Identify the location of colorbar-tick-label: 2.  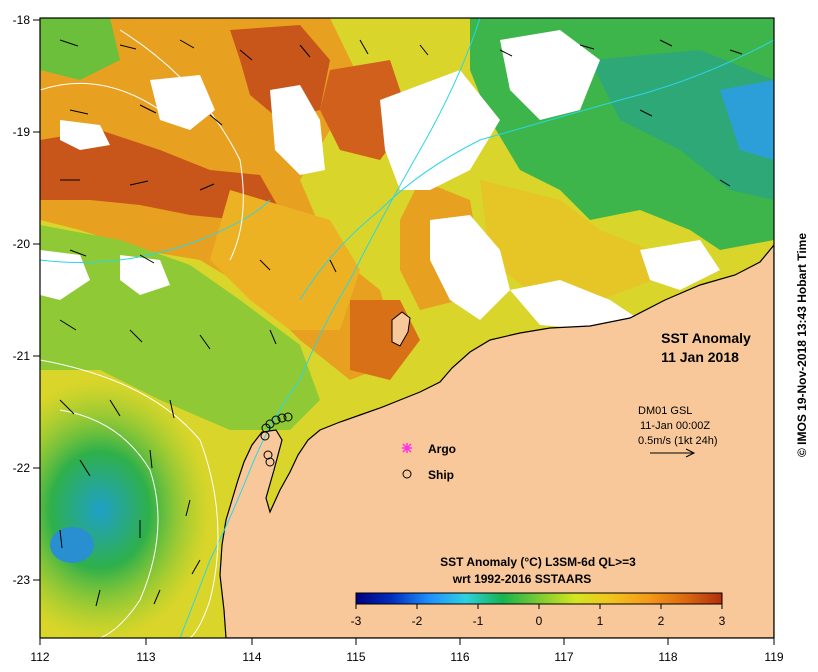
(661, 621).